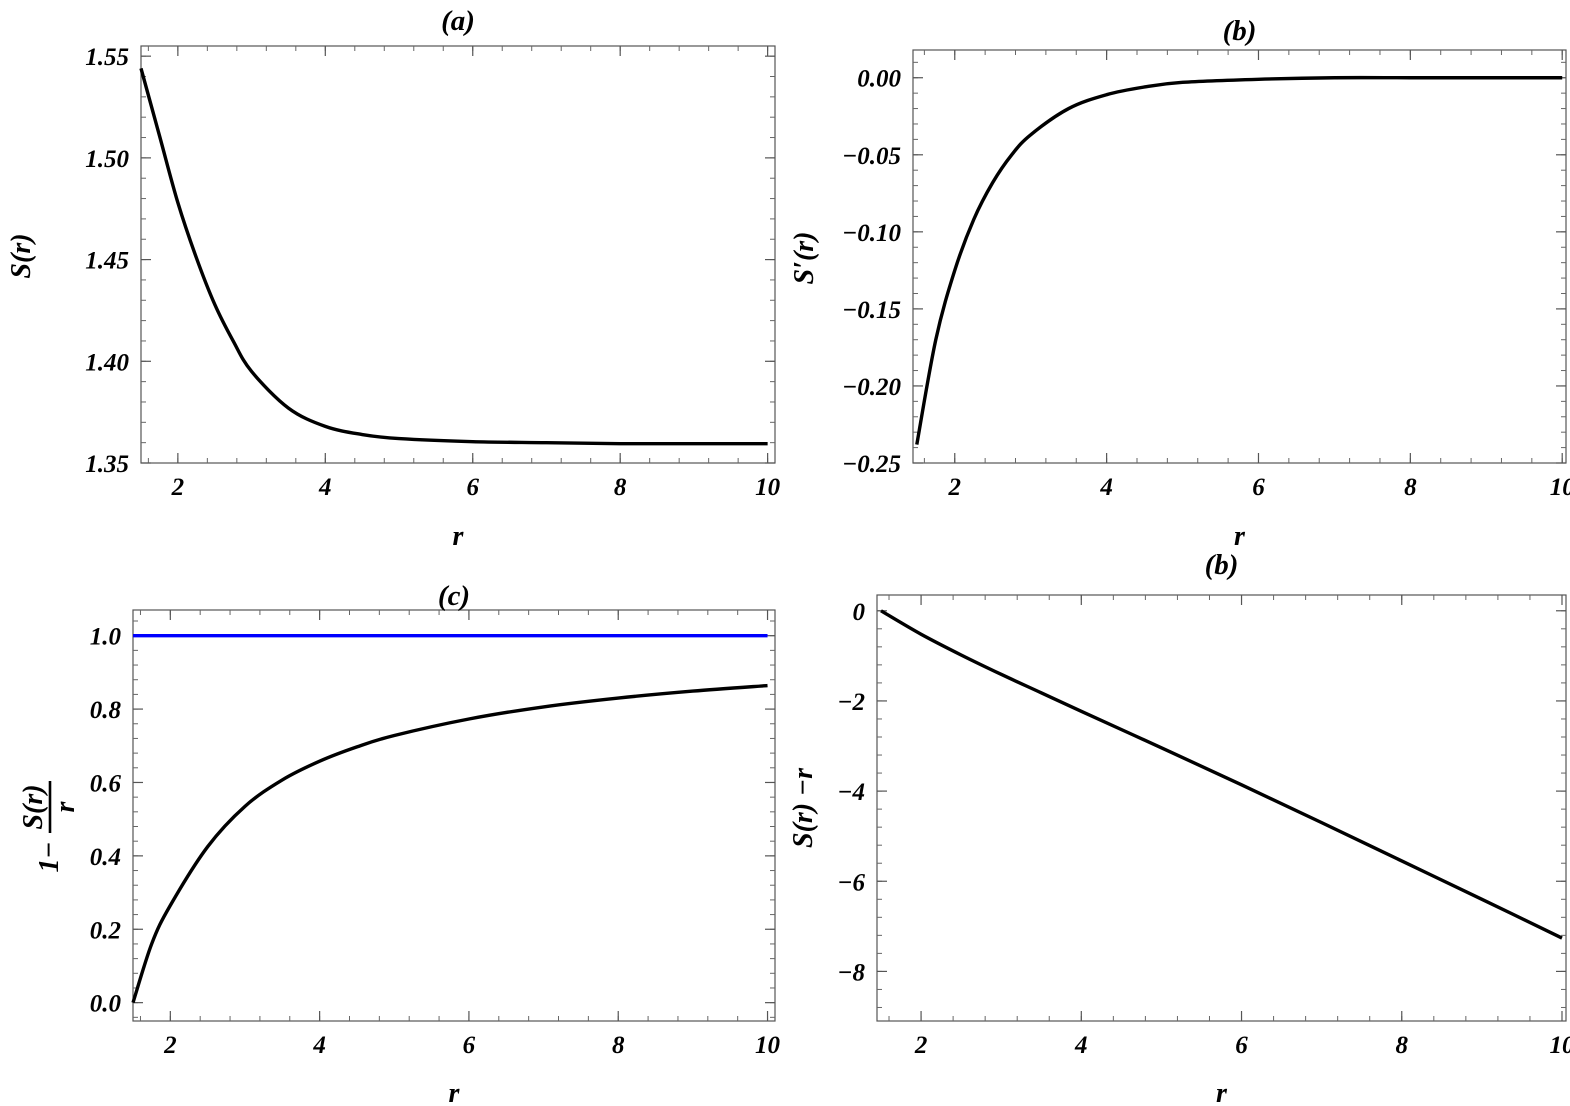  I want to click on y-tick-label: −0.20, so click(871, 387).